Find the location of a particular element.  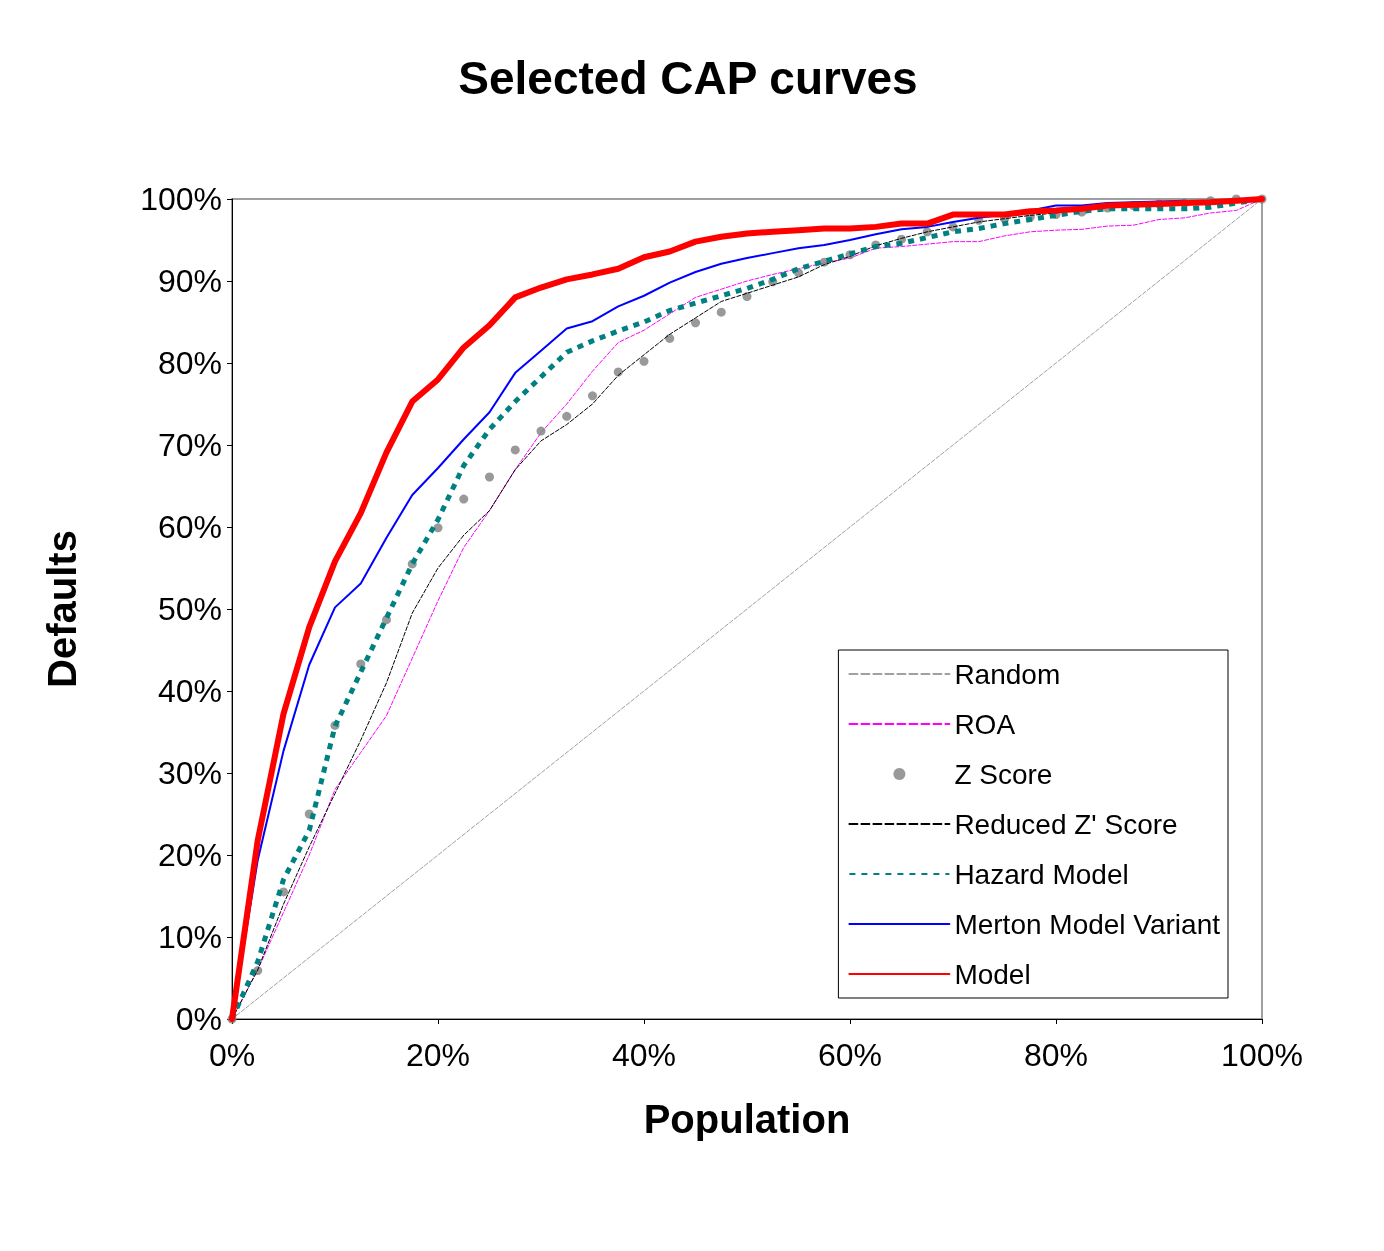

y-tick-label: 0% is located at coordinates (198, 1019).